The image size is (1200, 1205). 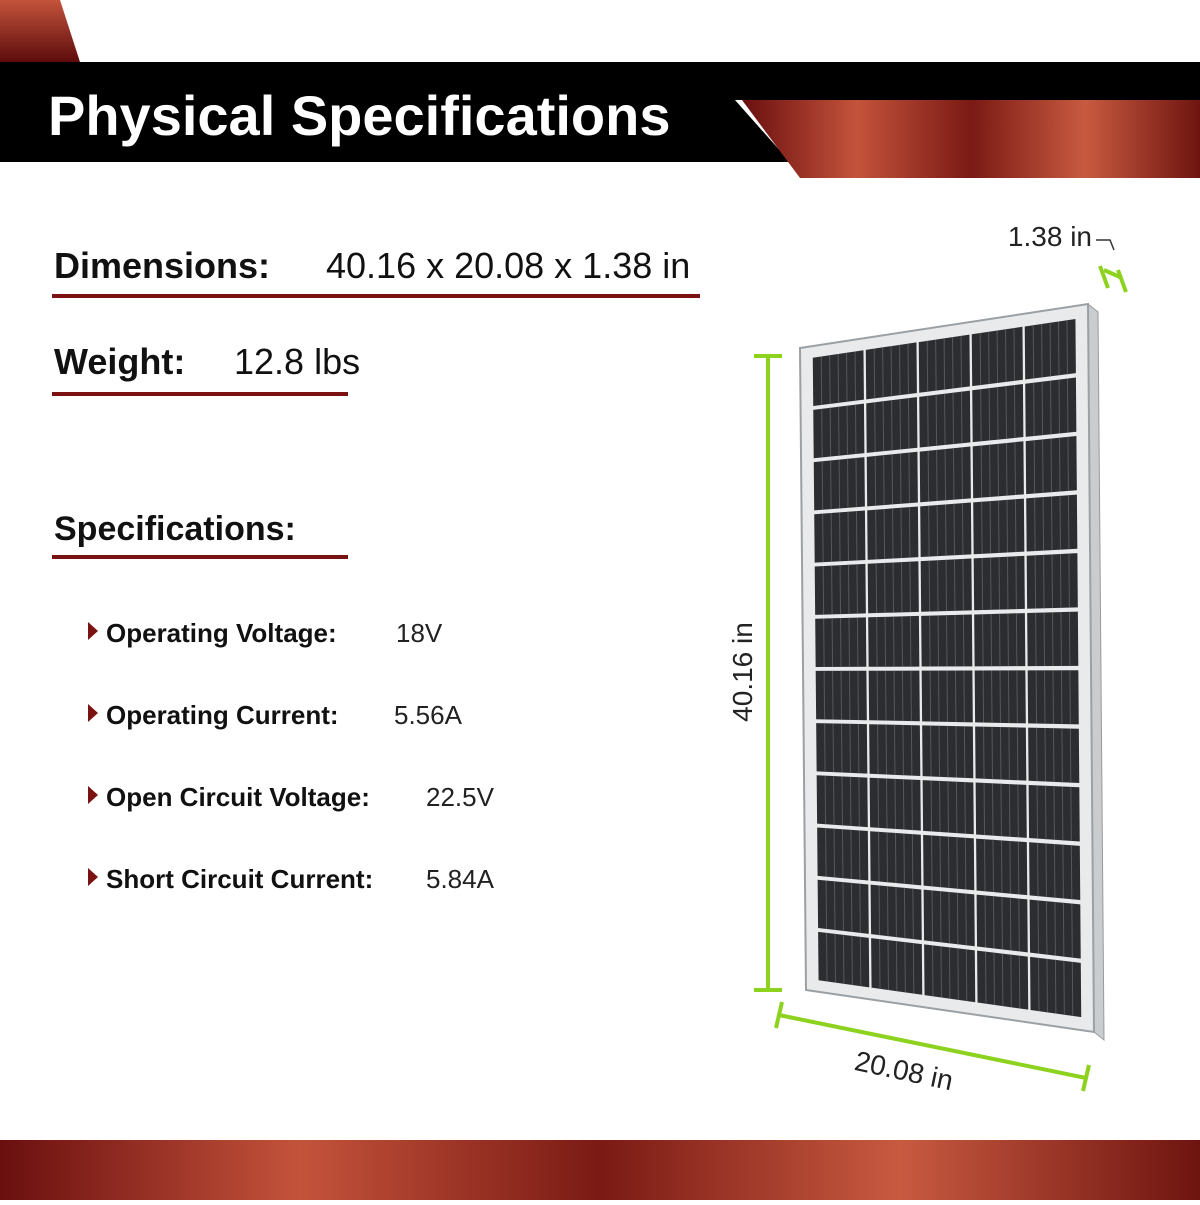 I want to click on depth-leader, so click(x=1105, y=245).